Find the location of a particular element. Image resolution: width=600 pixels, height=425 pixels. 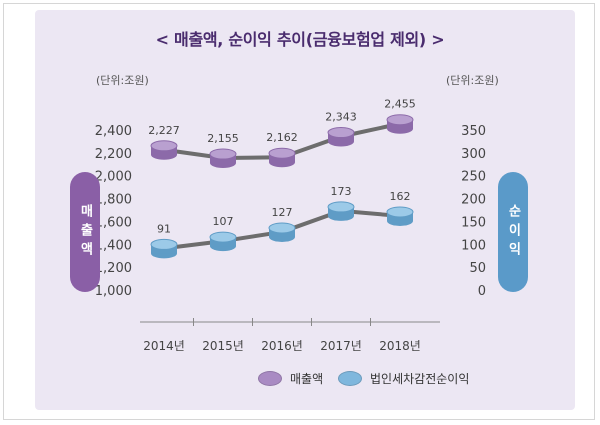

chart-title: < 매출액, 순이익 추이(금융보험업 제외) > is located at coordinates (300, 39).